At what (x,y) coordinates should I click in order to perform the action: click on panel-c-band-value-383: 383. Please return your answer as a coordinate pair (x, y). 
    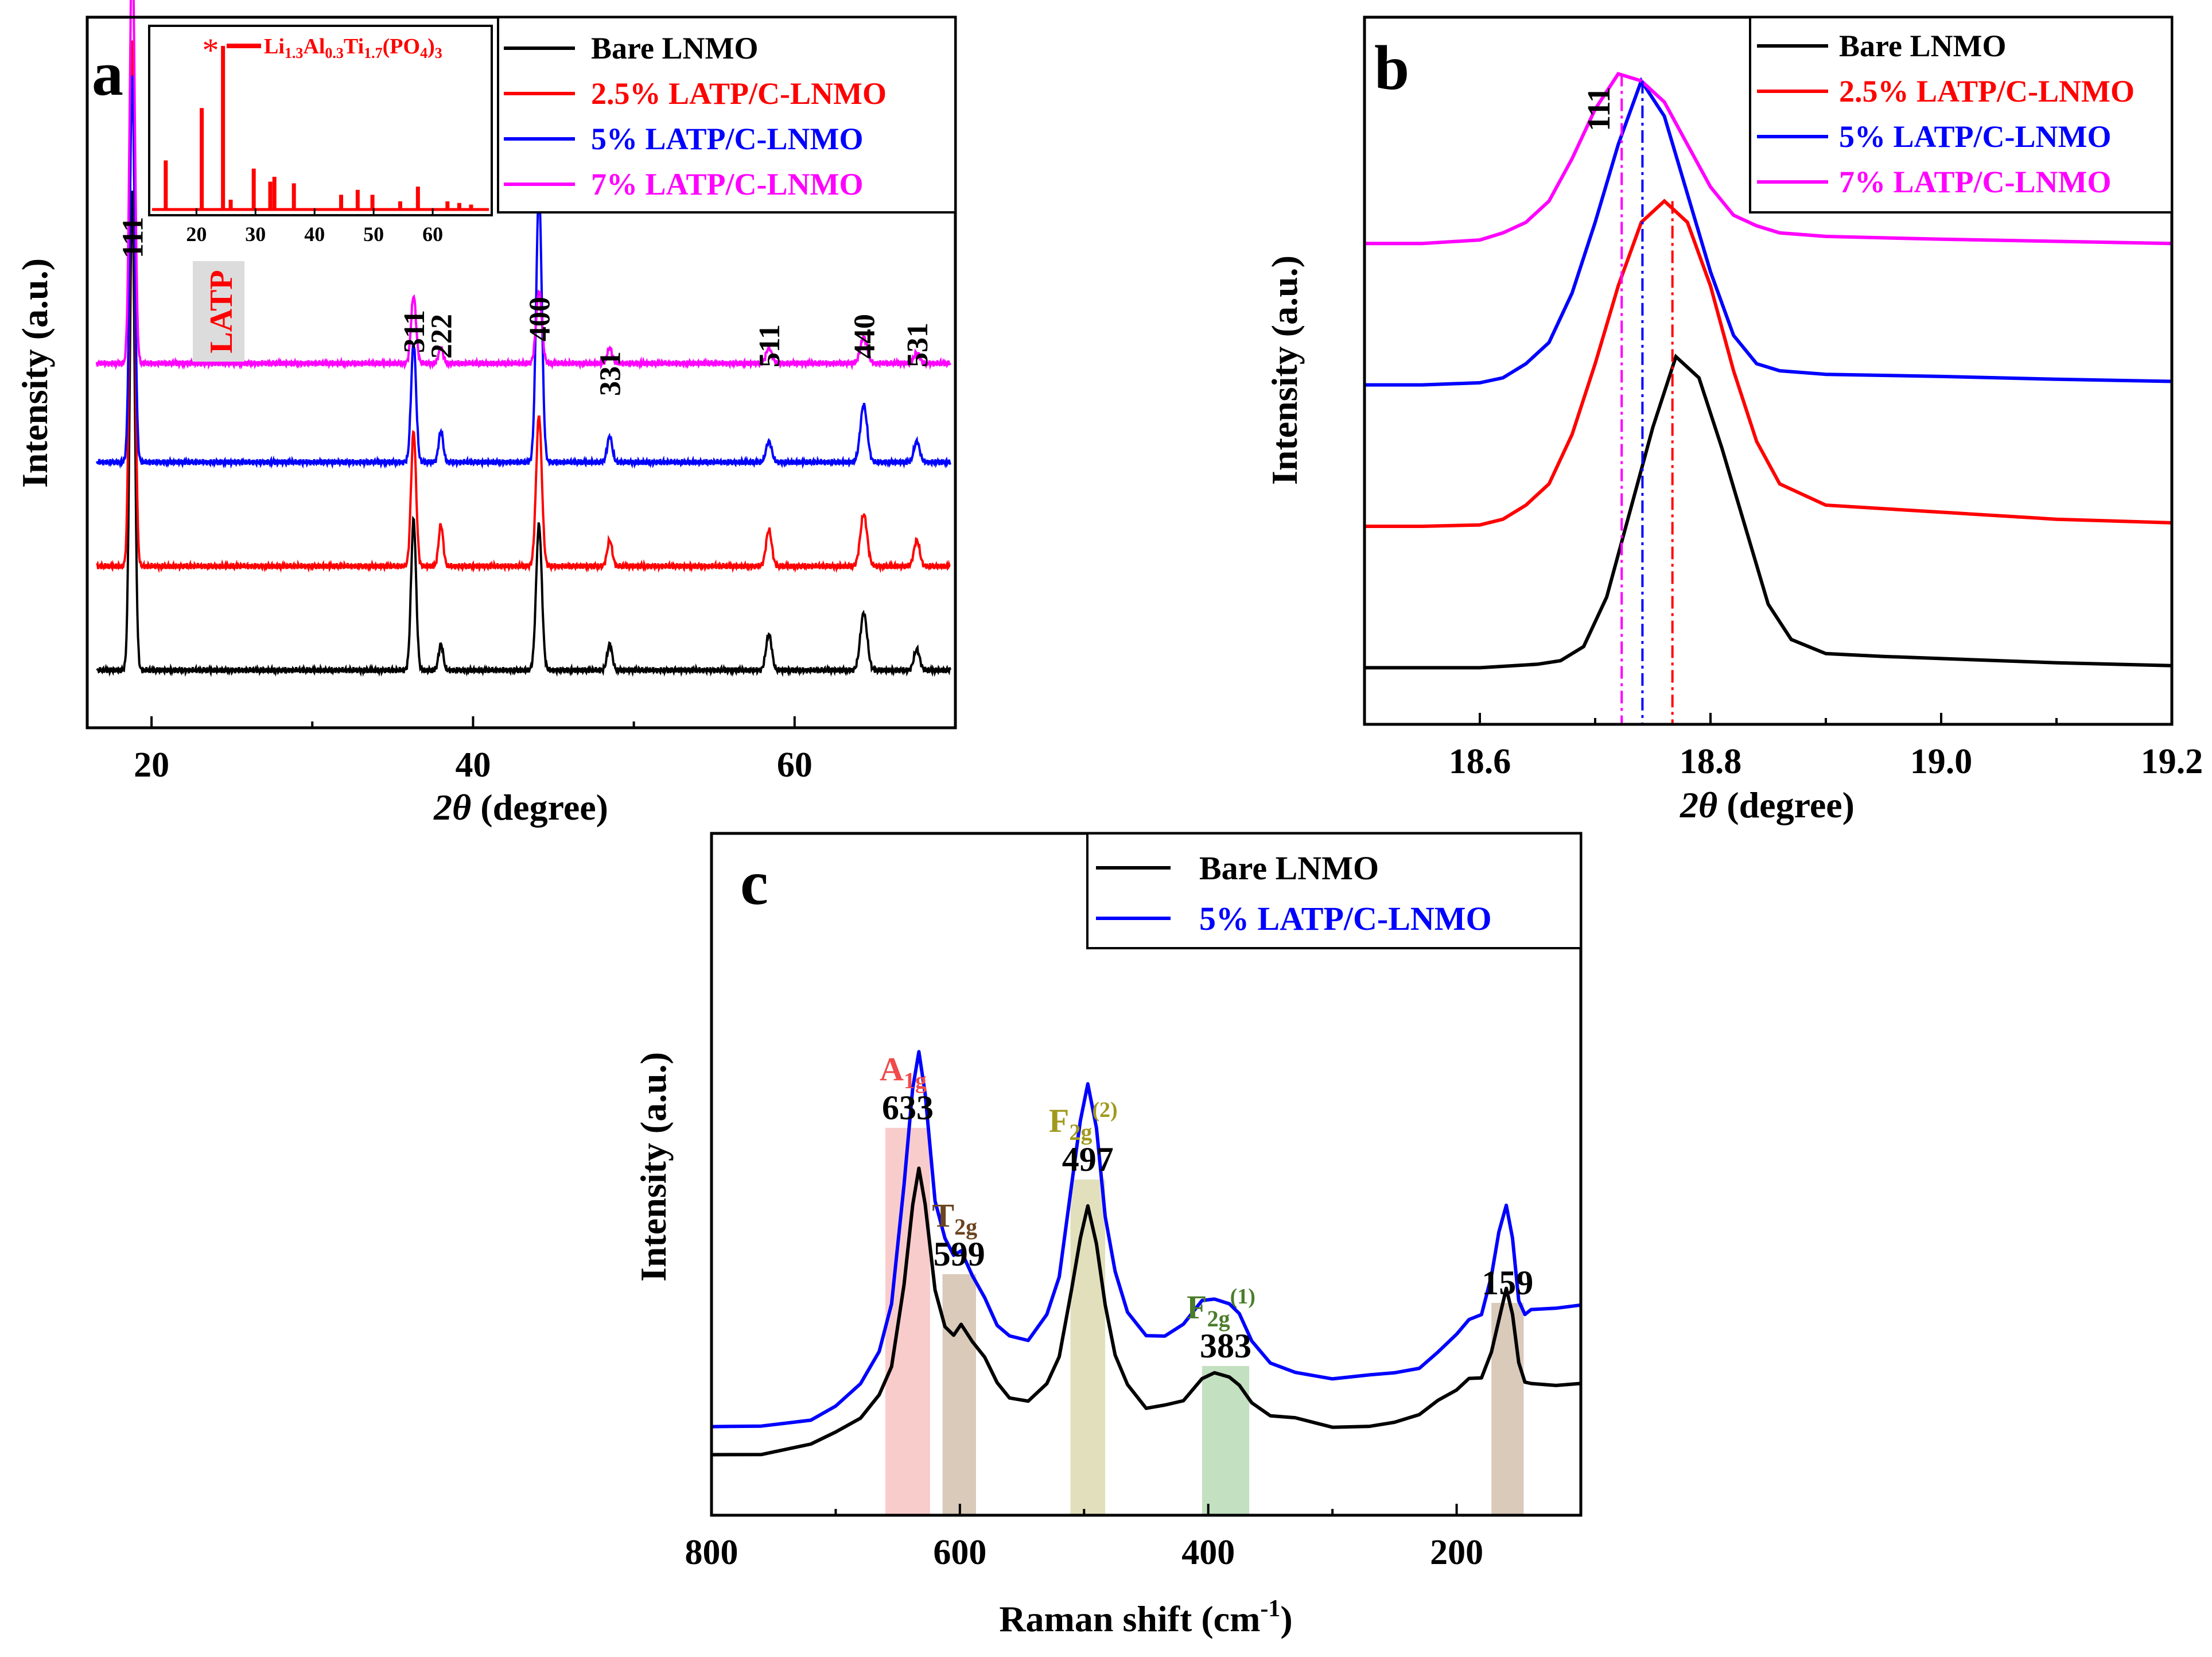
    Looking at the image, I should click on (1225, 1346).